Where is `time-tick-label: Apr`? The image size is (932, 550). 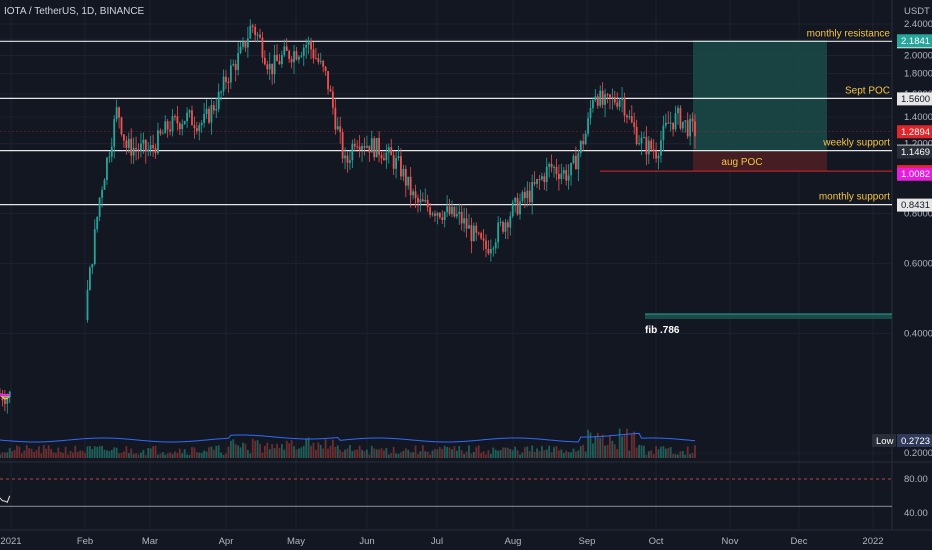 time-tick-label: Apr is located at coordinates (226, 541).